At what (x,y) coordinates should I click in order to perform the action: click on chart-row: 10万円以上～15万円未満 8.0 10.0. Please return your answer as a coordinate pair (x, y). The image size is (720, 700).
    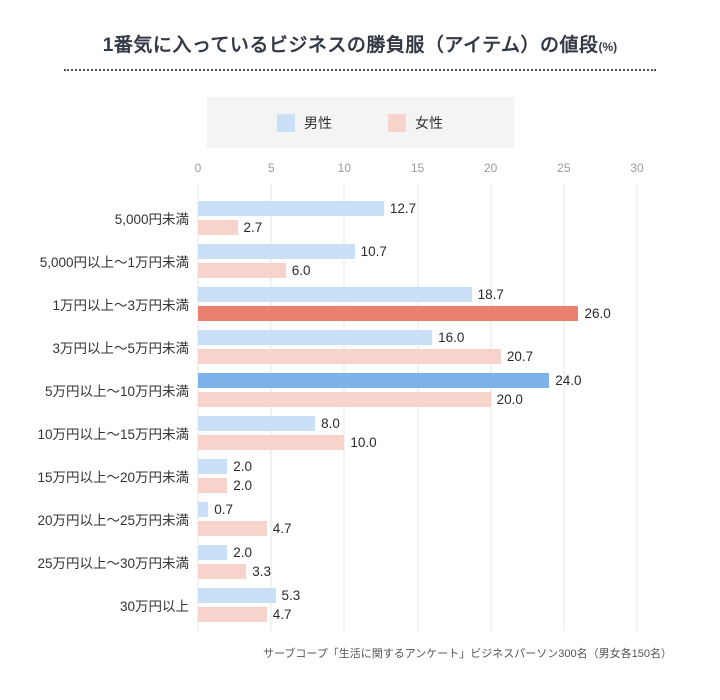
    Looking at the image, I should click on (360, 432).